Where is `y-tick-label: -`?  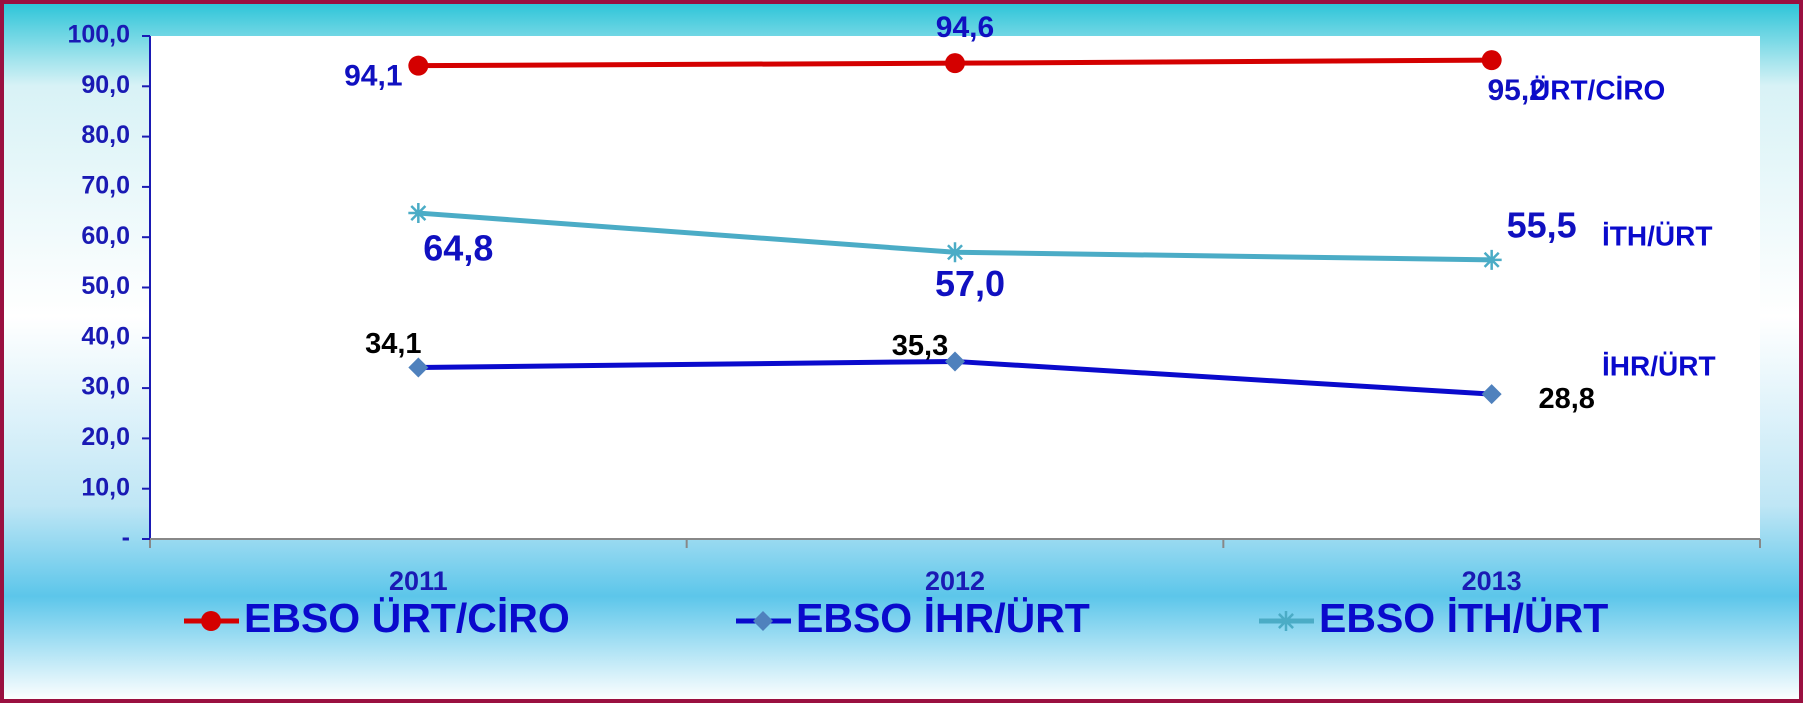 y-tick-label: - is located at coordinates (126, 538).